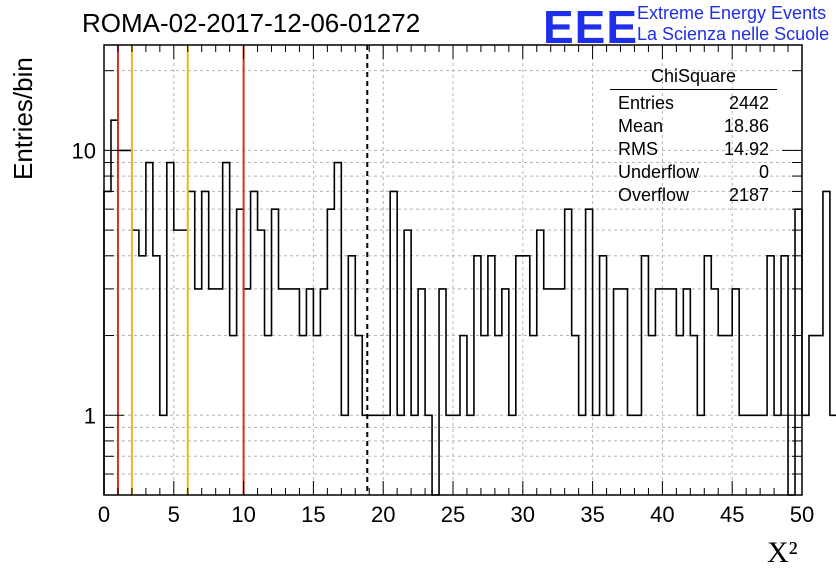 The width and height of the screenshot is (836, 572). Describe the element at coordinates (763, 172) in the screenshot. I see `stats-value: 0` at that location.